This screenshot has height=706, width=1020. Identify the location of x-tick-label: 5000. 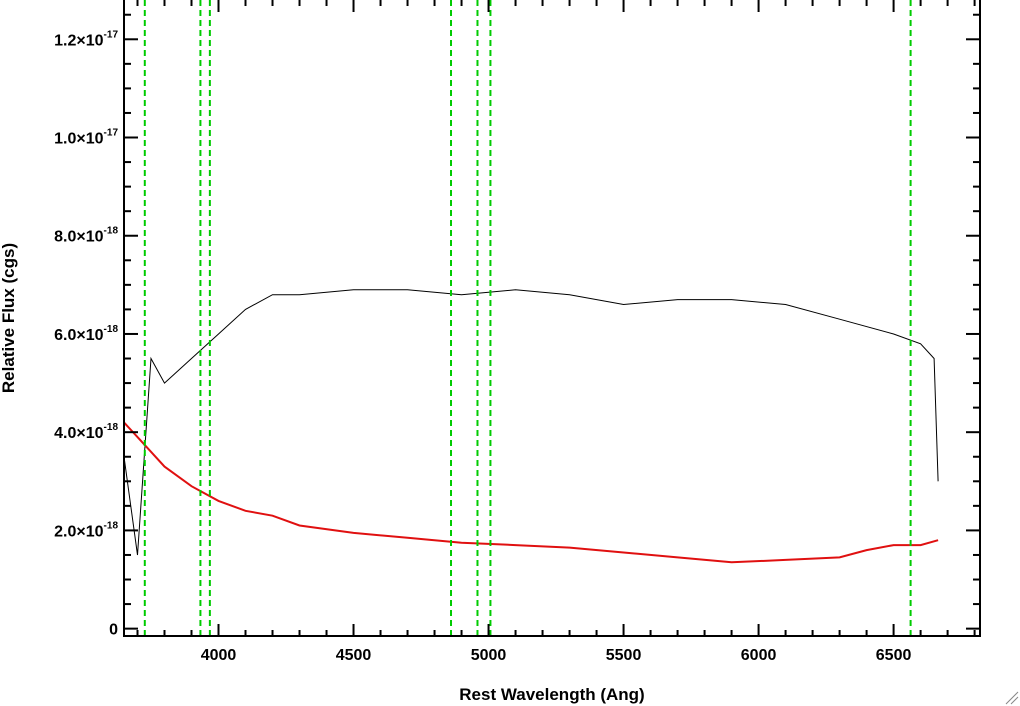
(489, 655).